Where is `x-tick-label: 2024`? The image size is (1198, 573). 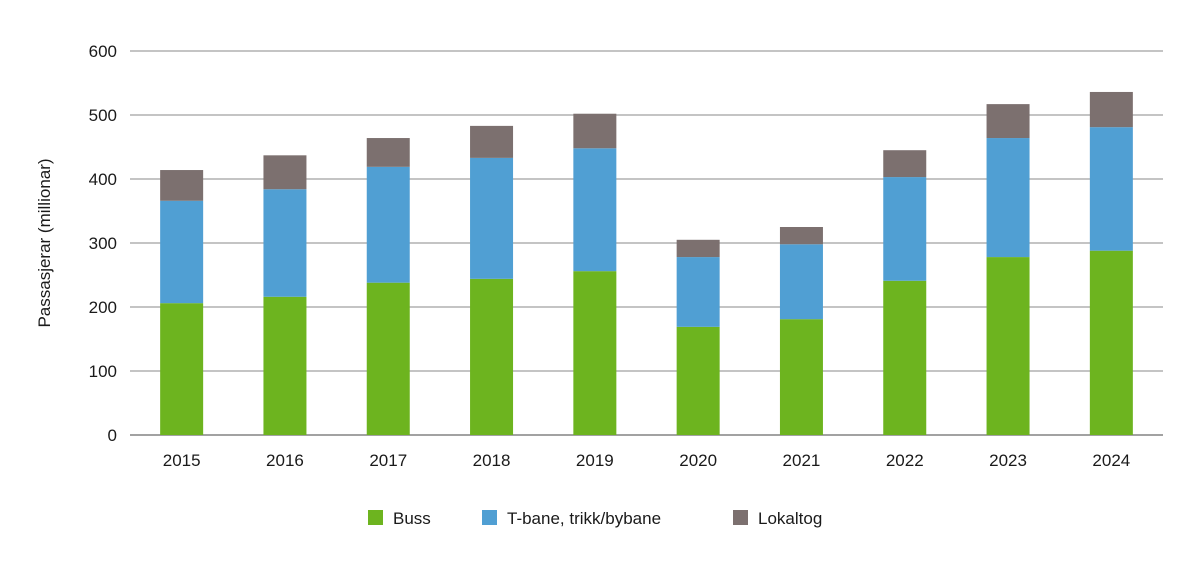 x-tick-label: 2024 is located at coordinates (1111, 460).